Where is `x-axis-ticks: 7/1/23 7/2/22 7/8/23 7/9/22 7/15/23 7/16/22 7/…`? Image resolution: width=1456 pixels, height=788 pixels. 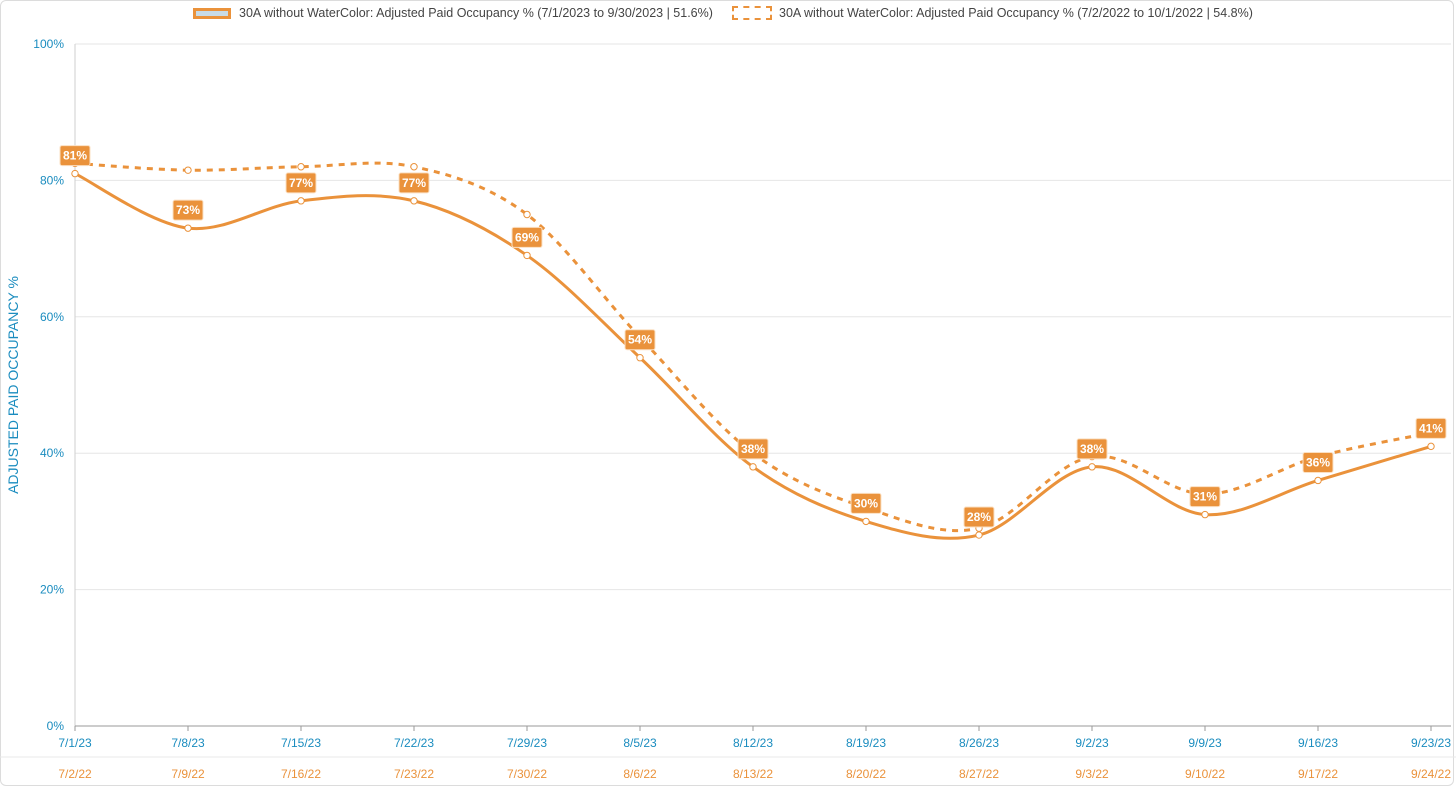
x-axis-ticks: 7/1/23 7/2/22 7/8/23 7/9/22 7/15/23 7/16/22 7/… is located at coordinates (754, 753).